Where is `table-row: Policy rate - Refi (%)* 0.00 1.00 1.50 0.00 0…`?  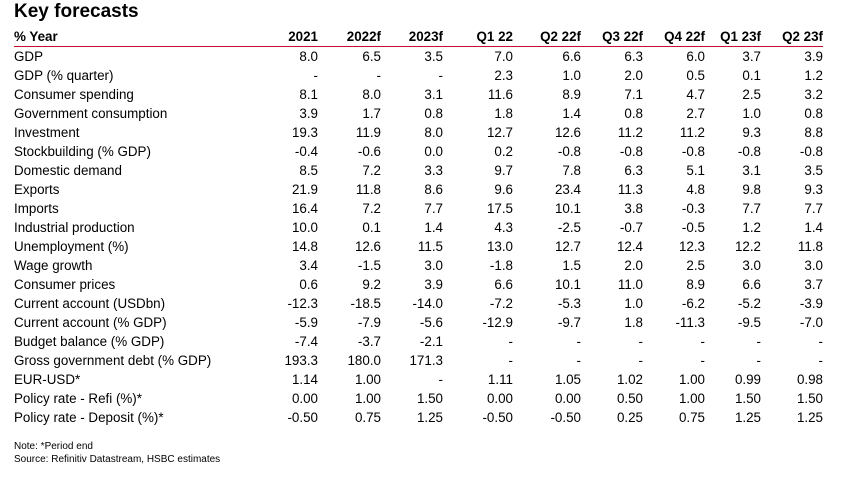
table-row: Policy rate - Refi (%)* 0.00 1.00 1.50 0.00 0… is located at coordinates (418, 398).